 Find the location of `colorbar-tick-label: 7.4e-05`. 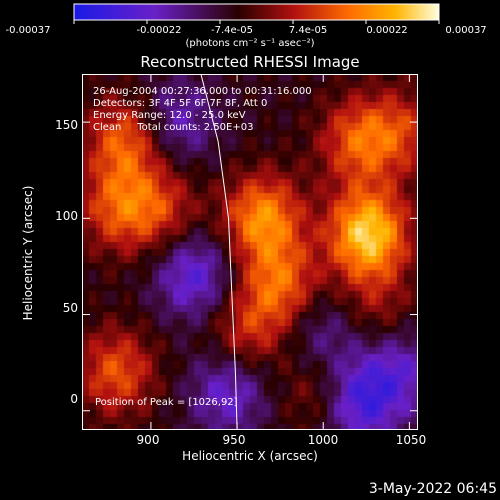

colorbar-tick-label: 7.4e-05 is located at coordinates (308, 30).